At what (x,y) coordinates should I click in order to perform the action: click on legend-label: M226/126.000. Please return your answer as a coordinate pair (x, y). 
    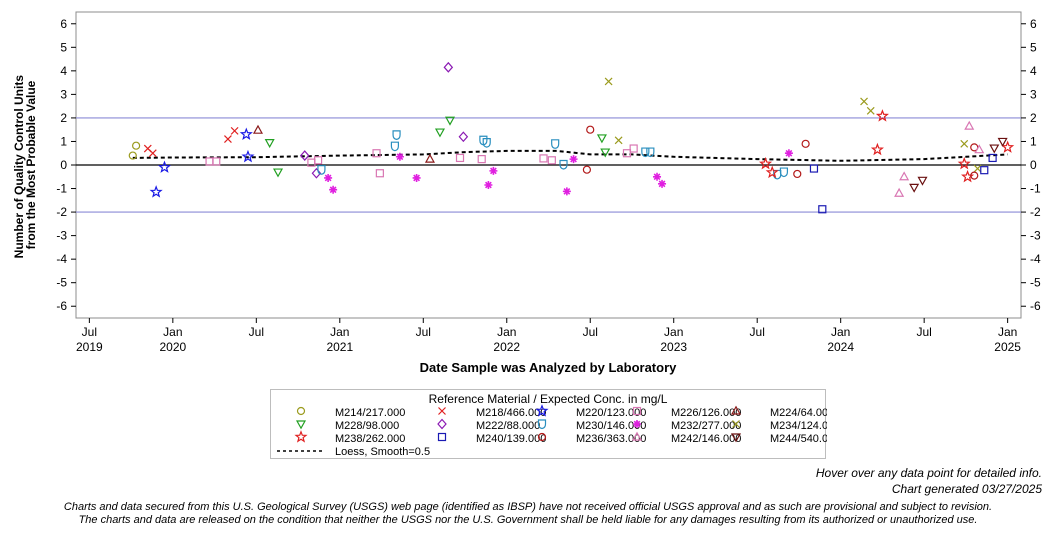
    Looking at the image, I should click on (706, 413).